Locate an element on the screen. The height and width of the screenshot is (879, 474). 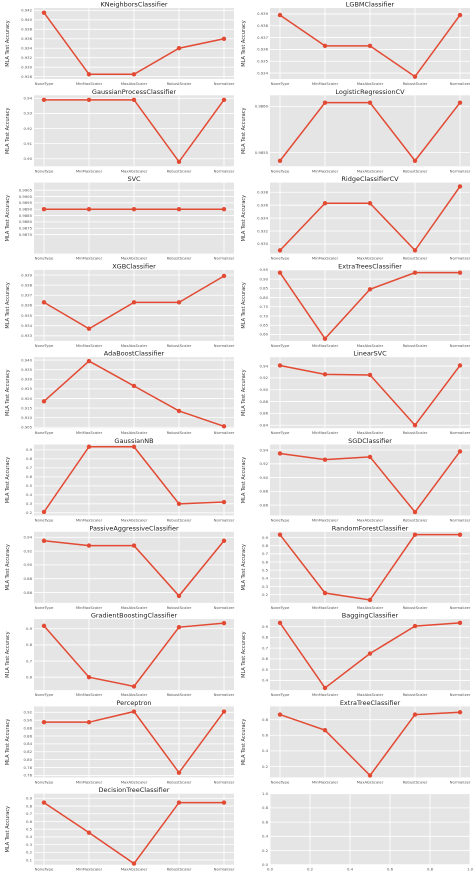
y-tick-label: 0.936 is located at coordinates (26, 38).